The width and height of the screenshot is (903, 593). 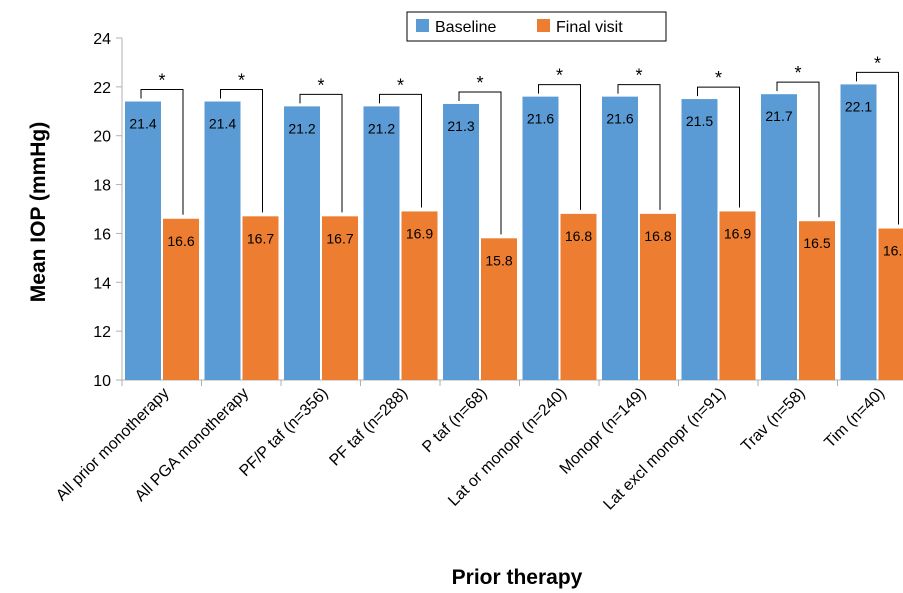 What do you see at coordinates (893, 251) in the screenshot?
I see `data-label-final-visit: 16.2` at bounding box center [893, 251].